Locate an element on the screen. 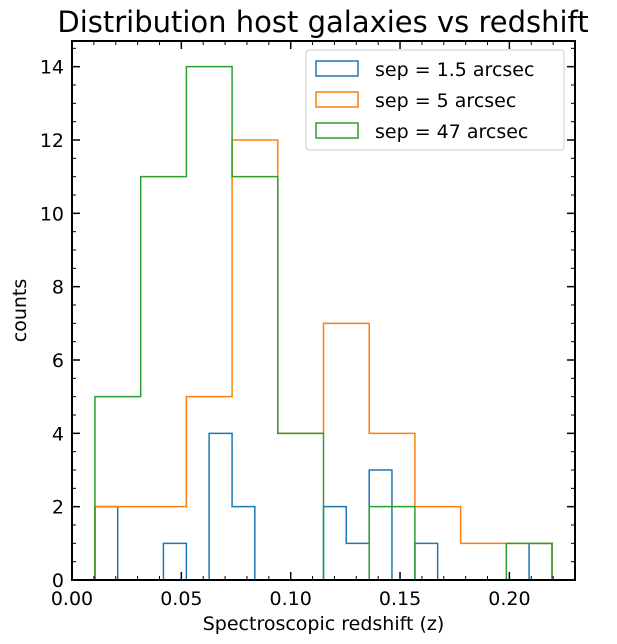 This screenshot has height=644, width=617. y-tick-label: 10 is located at coordinates (52, 214).